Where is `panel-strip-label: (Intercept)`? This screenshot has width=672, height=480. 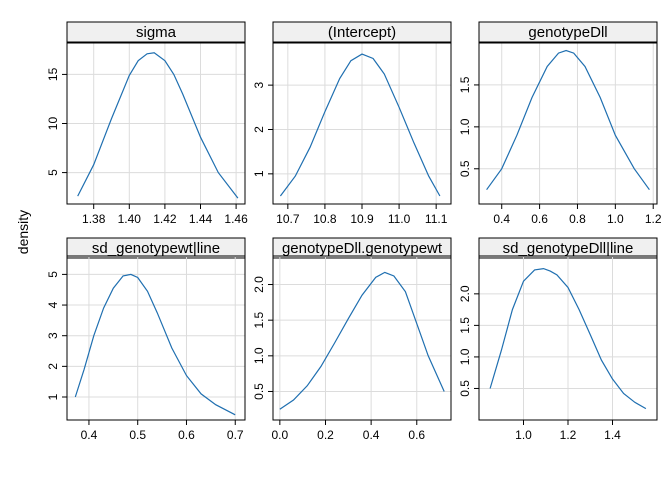
panel-strip-label: (Intercept) is located at coordinates (362, 32).